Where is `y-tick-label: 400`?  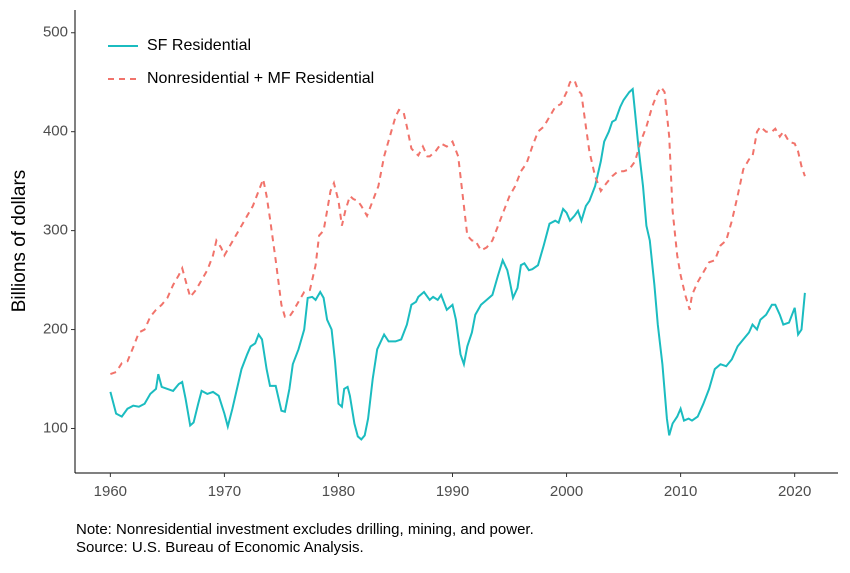
y-tick-label: 400 is located at coordinates (55, 131).